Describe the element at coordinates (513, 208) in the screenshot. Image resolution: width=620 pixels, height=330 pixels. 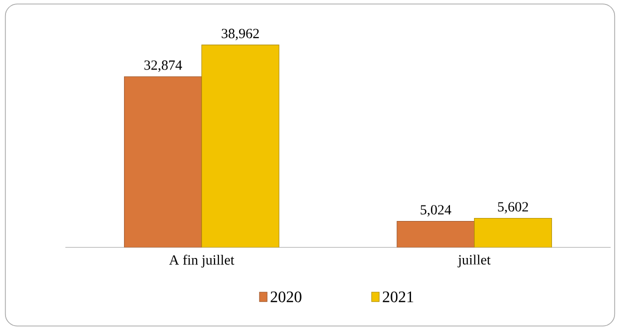
I see `data-label: 5,602` at that location.